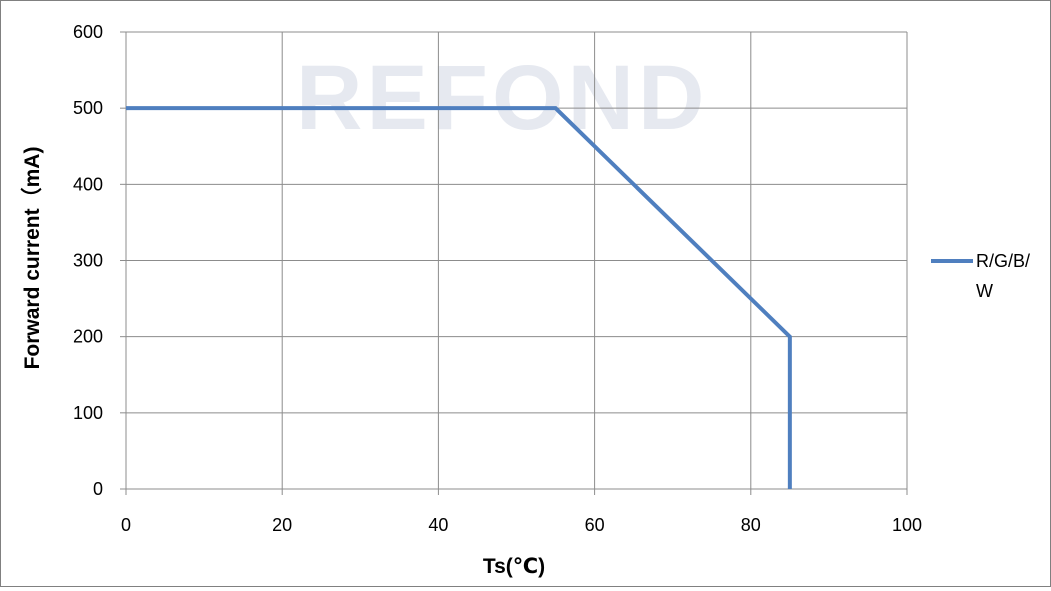  Describe the element at coordinates (88, 337) in the screenshot. I see `y-tick-label-200: 200` at that location.